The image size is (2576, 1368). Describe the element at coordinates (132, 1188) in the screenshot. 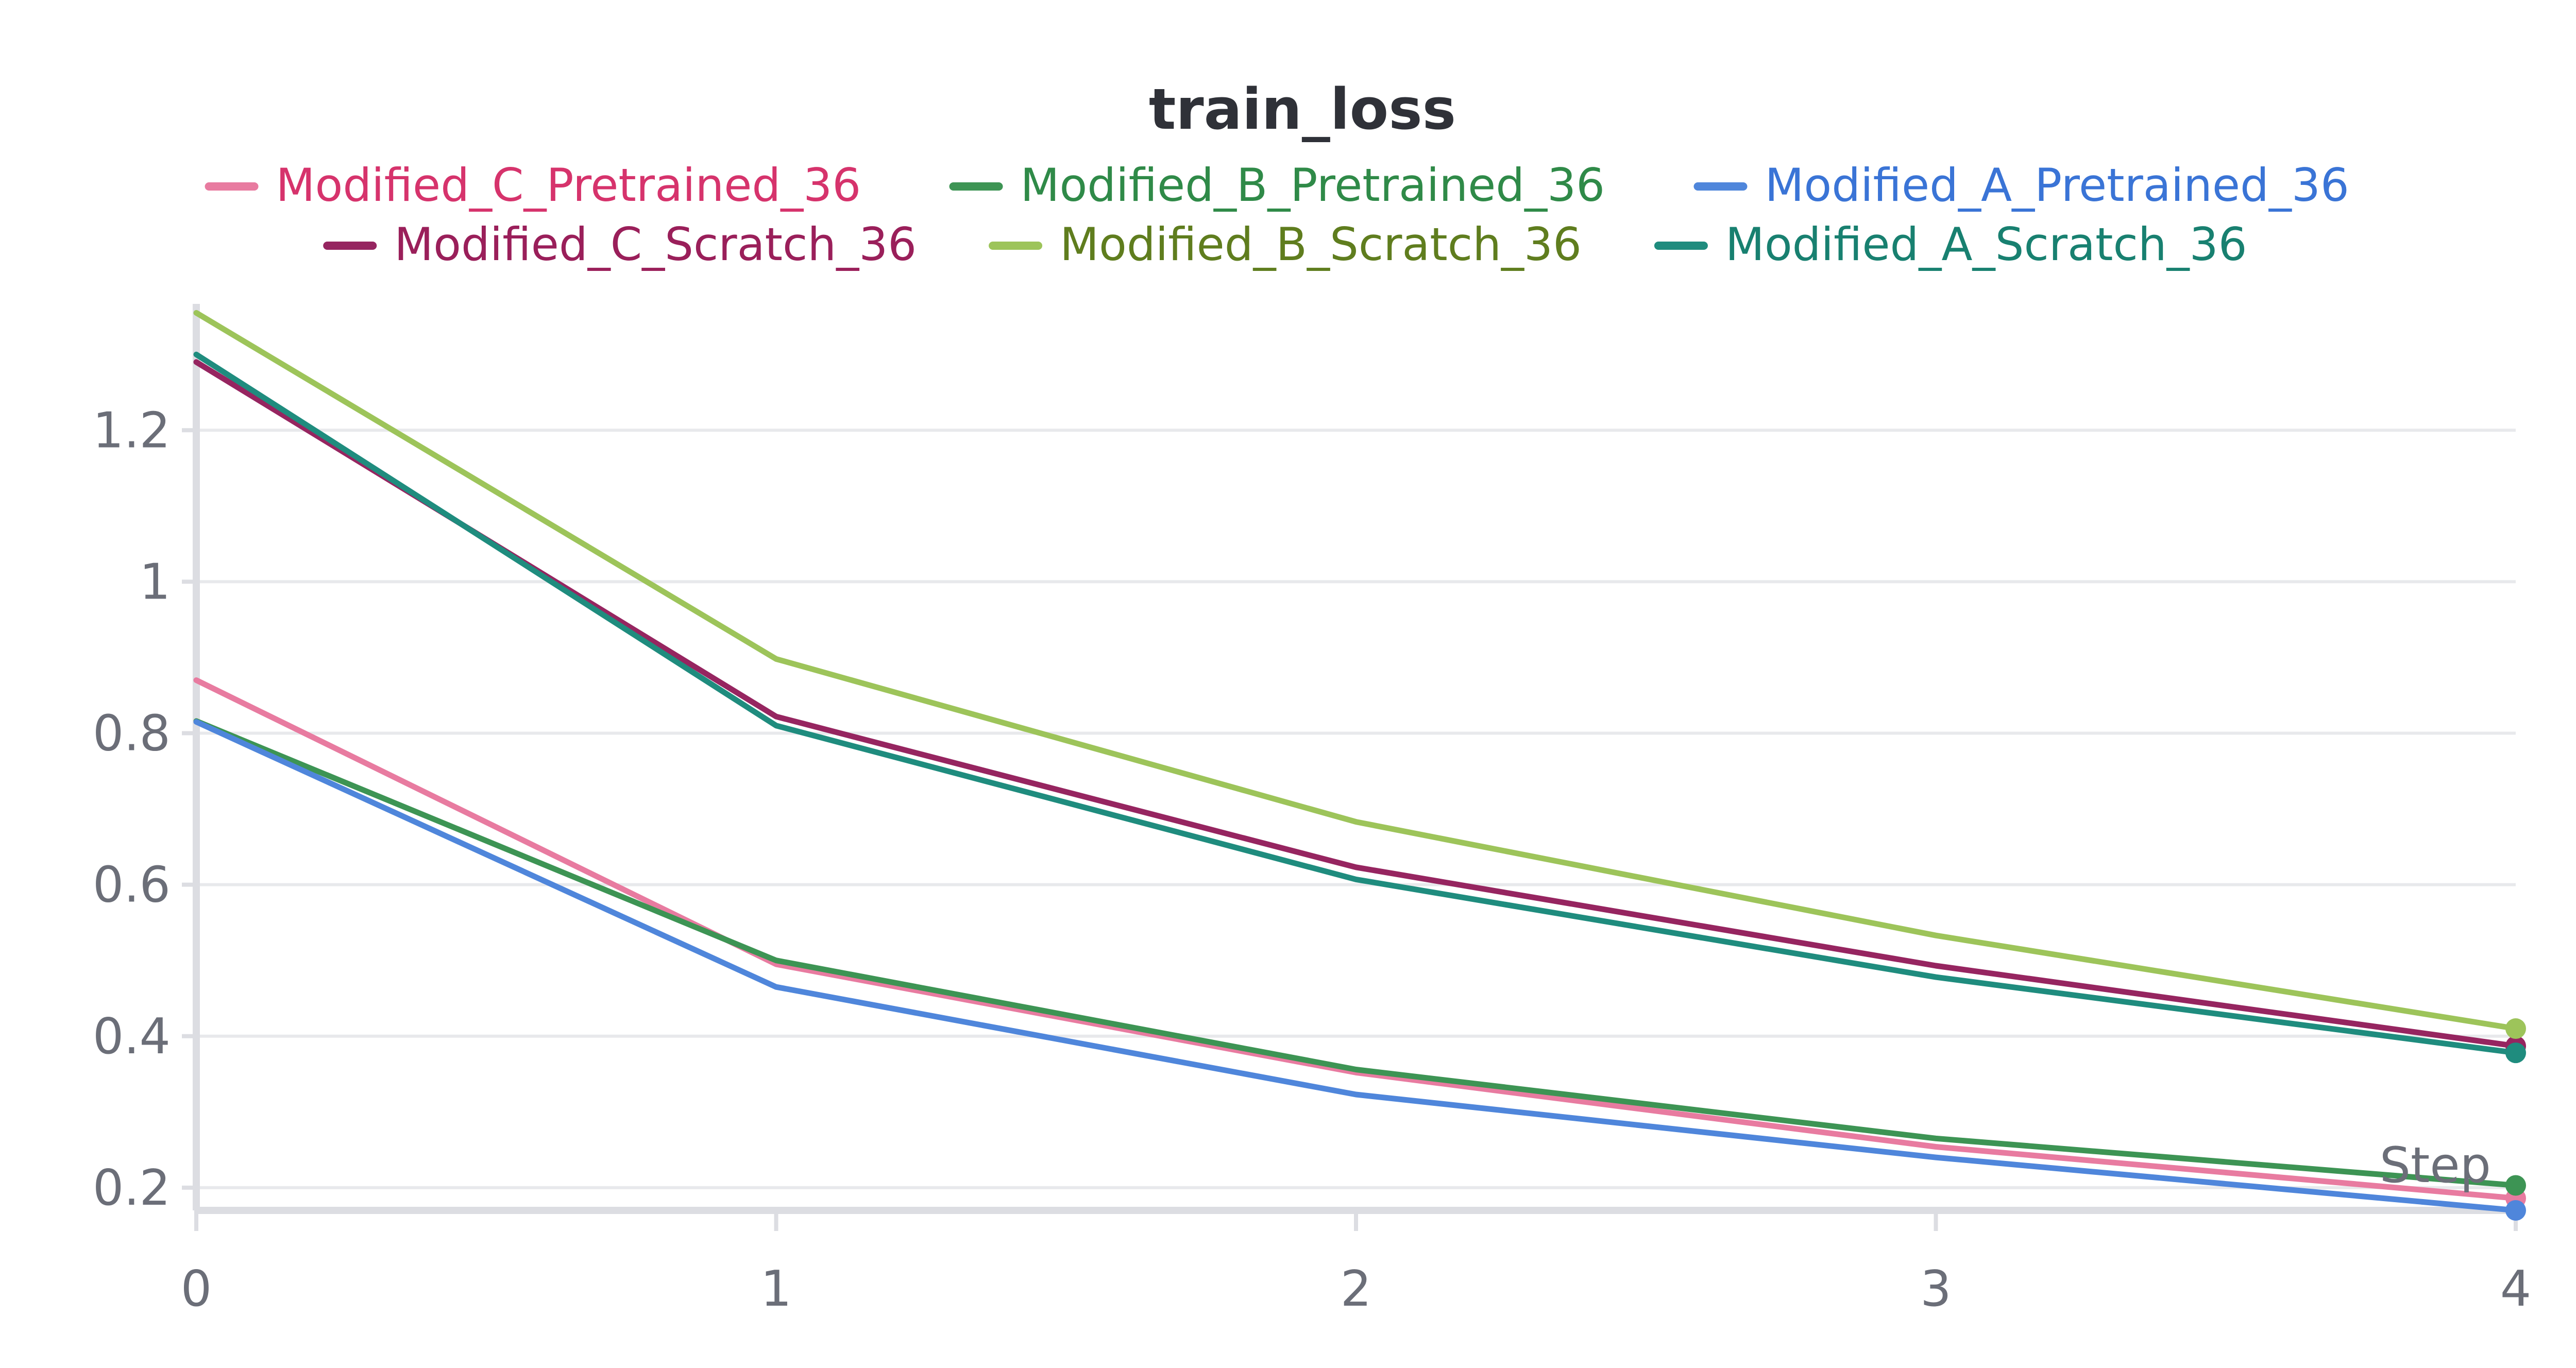

I see `y-tick-label: 0.2` at that location.